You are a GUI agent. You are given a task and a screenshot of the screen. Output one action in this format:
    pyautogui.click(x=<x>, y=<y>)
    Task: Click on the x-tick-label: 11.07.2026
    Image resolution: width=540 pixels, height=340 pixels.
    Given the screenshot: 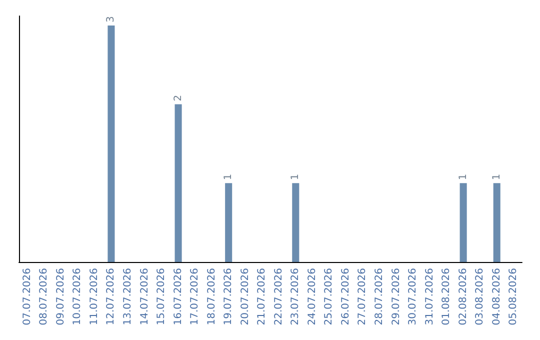 What is the action you would take?
    pyautogui.click(x=94, y=297)
    